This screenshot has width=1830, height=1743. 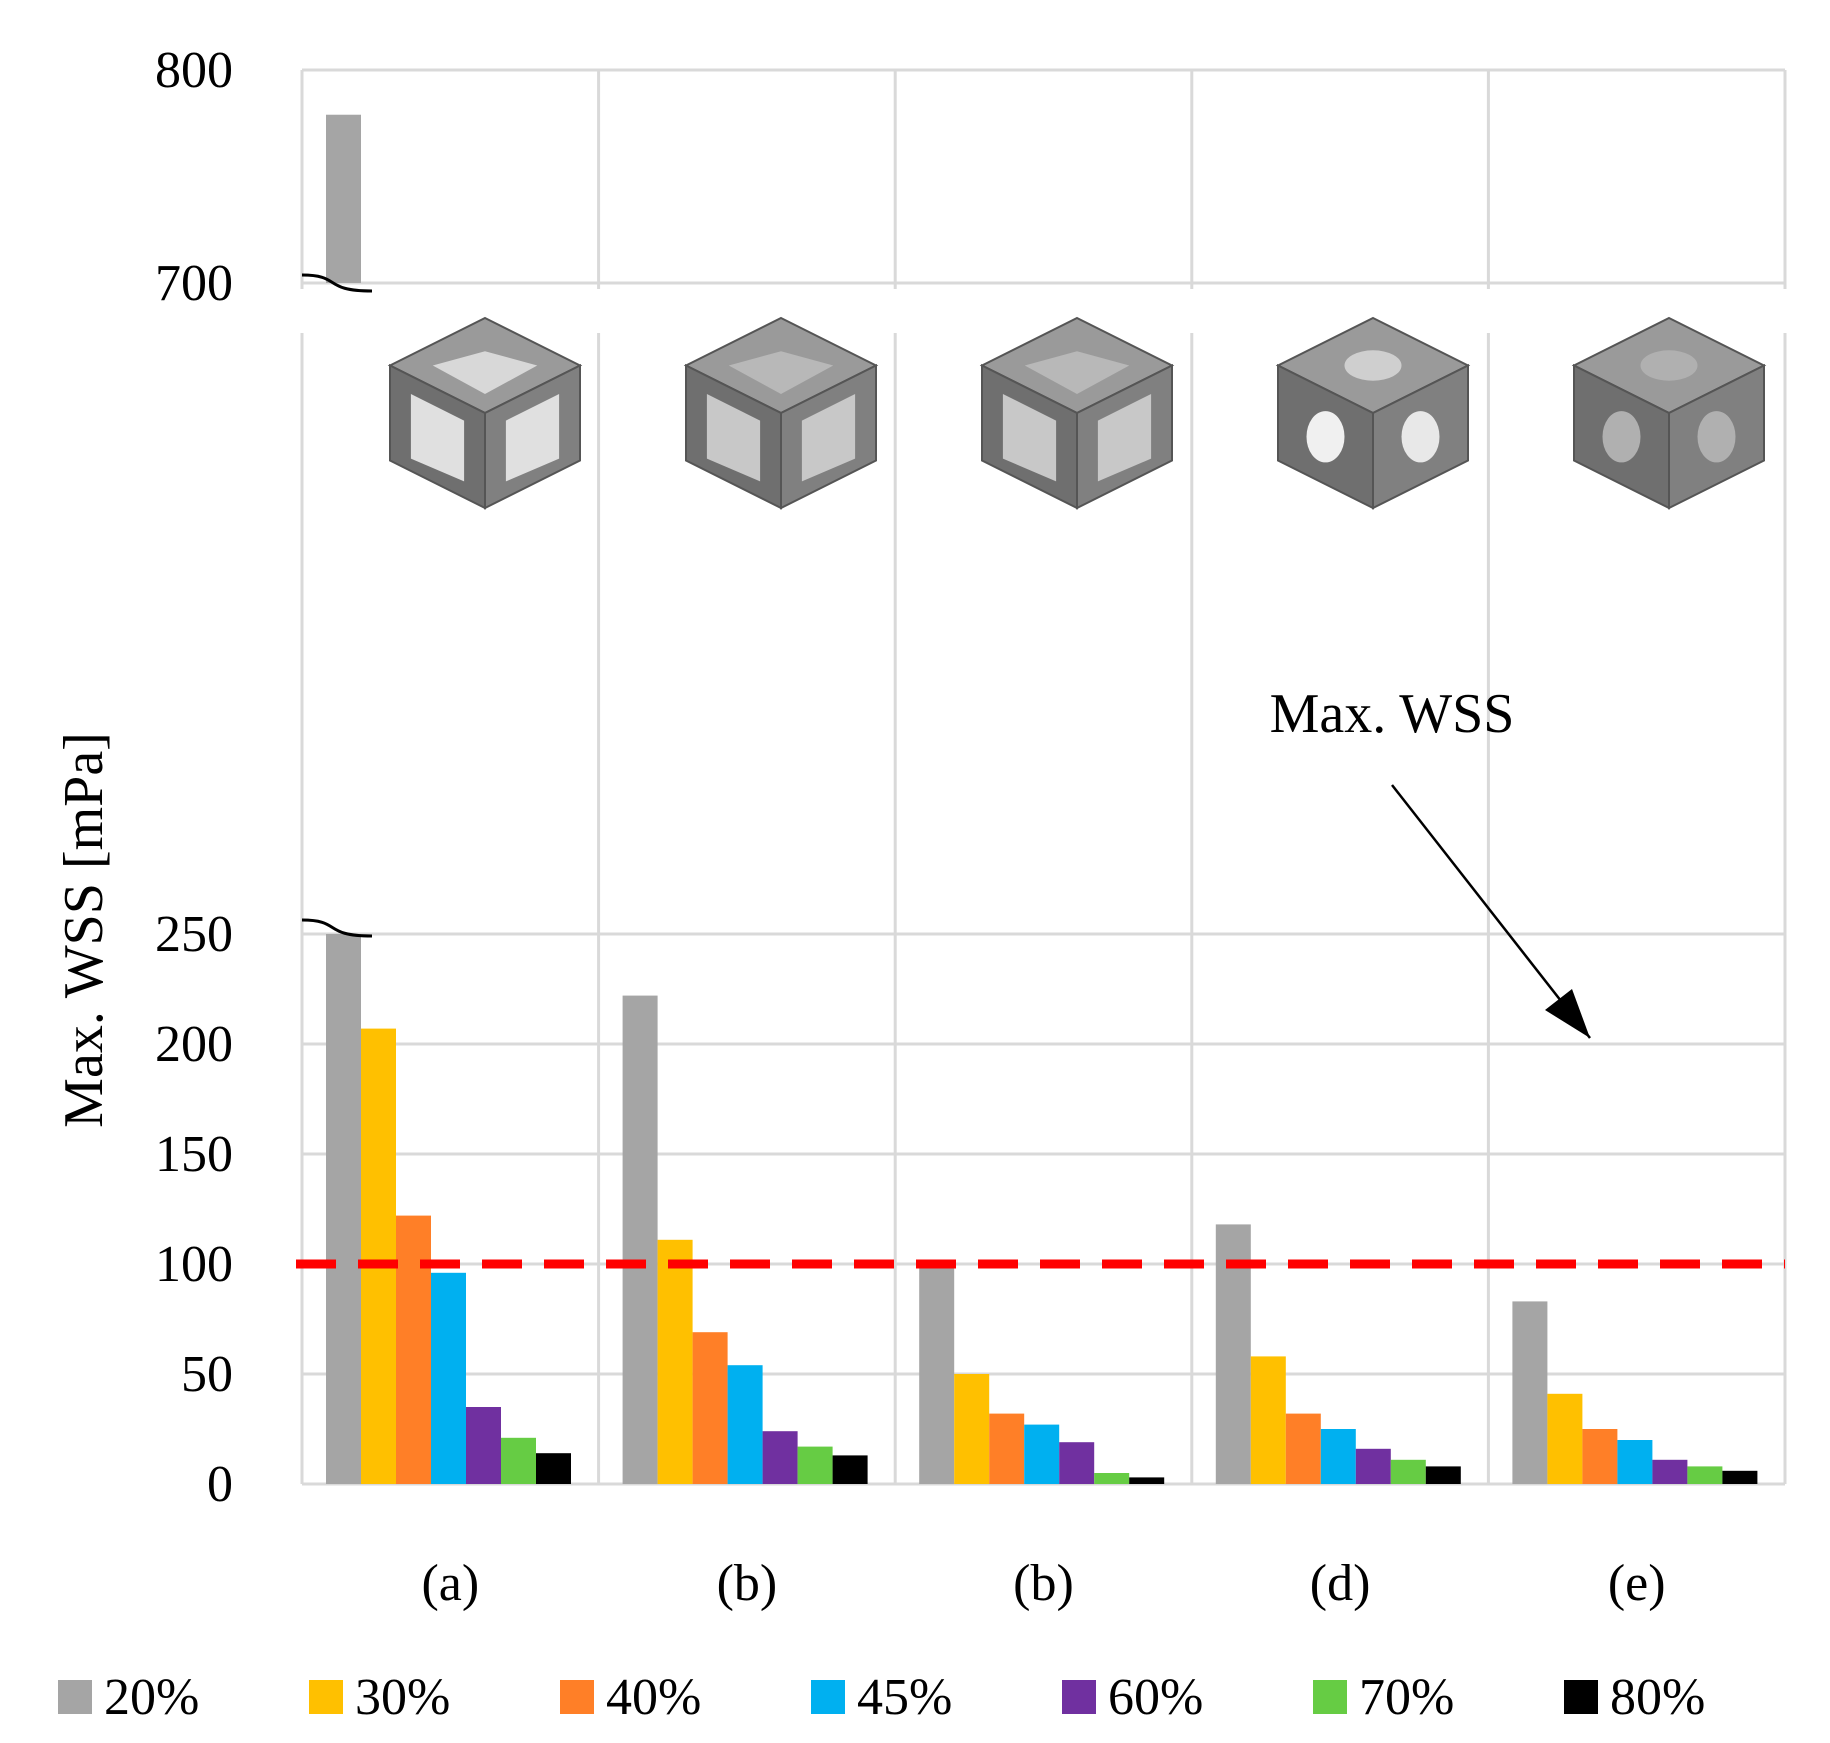 What do you see at coordinates (207, 1374) in the screenshot?
I see `y-tick-label: 50` at bounding box center [207, 1374].